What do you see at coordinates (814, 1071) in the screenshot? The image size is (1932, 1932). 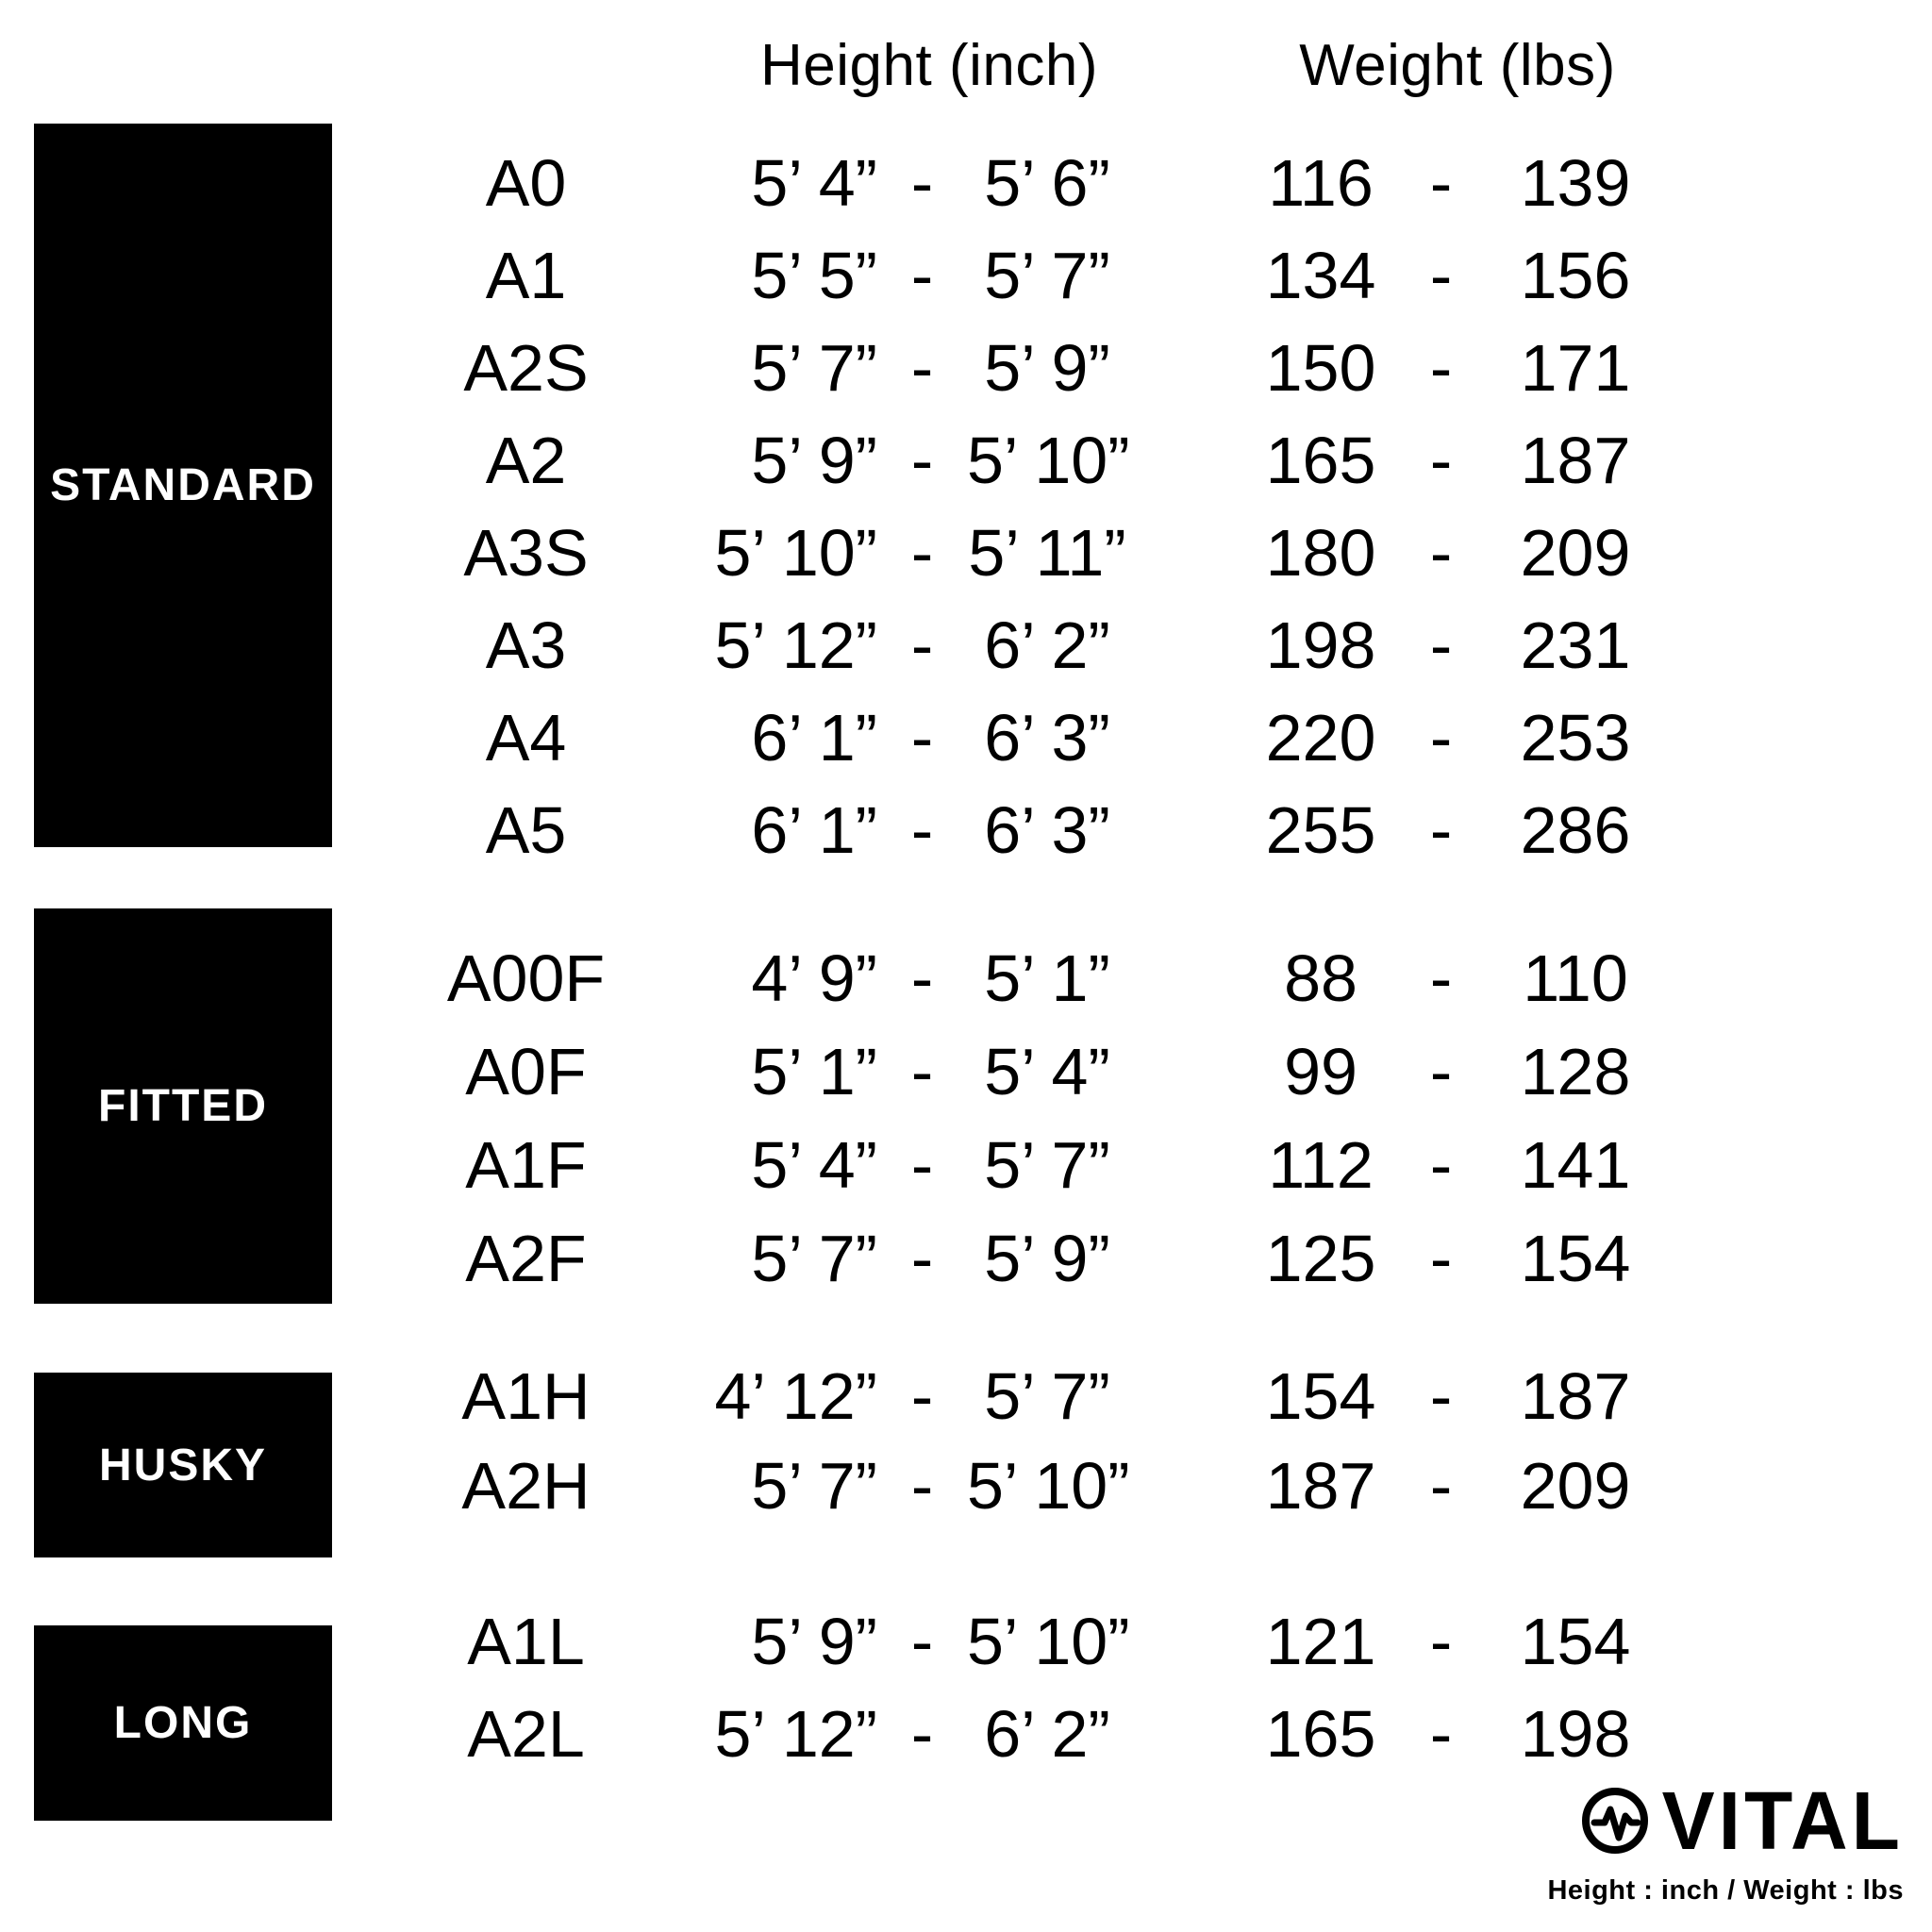 I see `height-min: 5’ 1”` at bounding box center [814, 1071].